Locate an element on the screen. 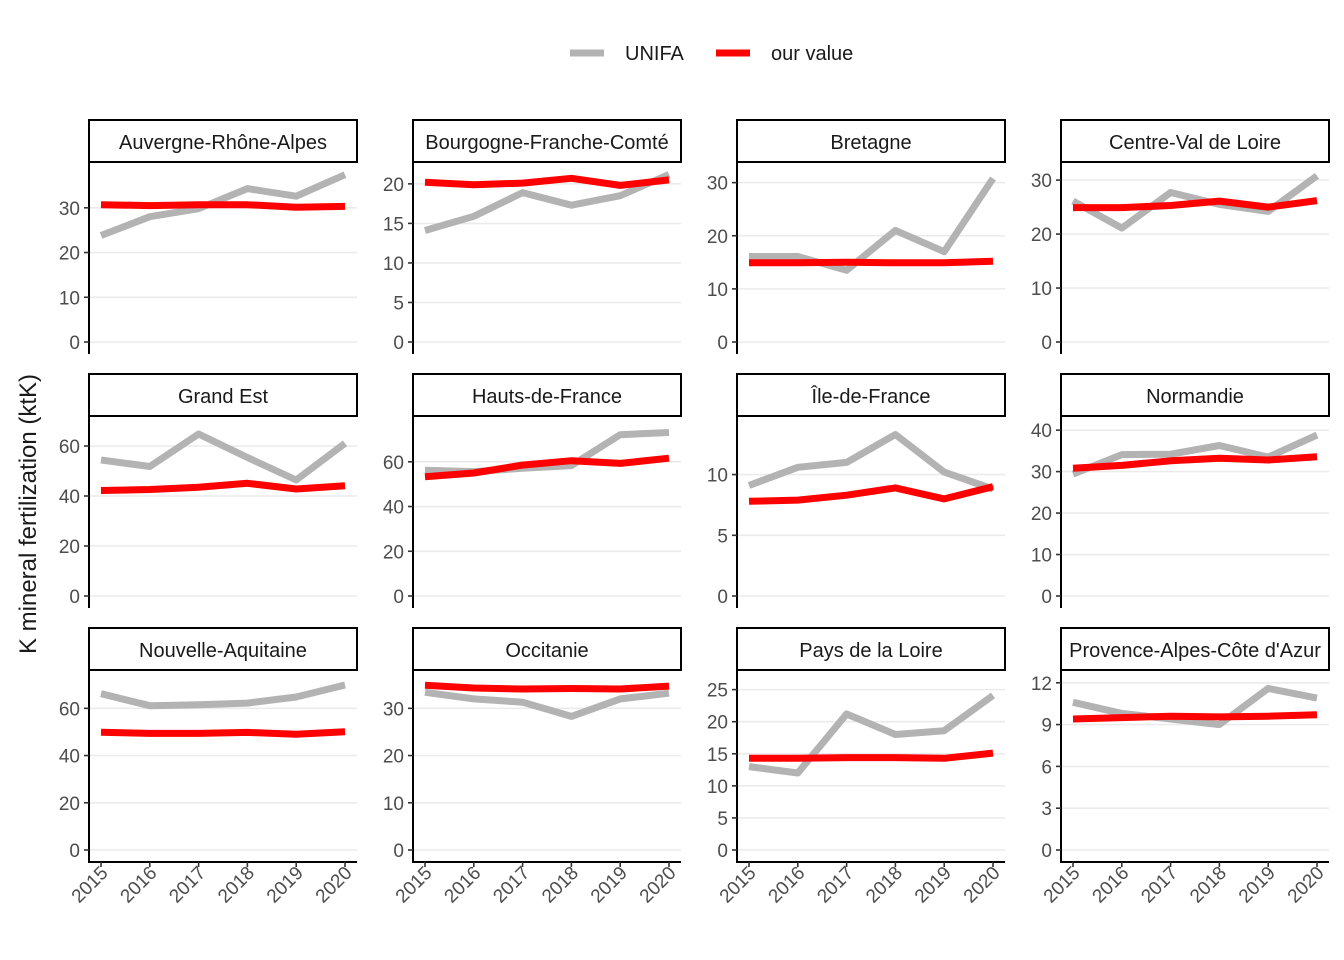  y-tick-label-hauts-de-france: 0 is located at coordinates (398, 597).